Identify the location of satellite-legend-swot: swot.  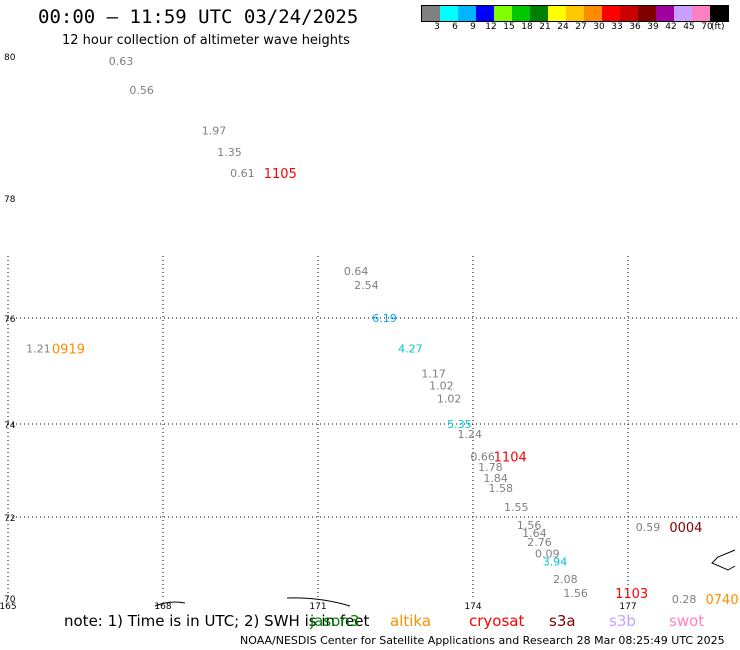
(687, 621).